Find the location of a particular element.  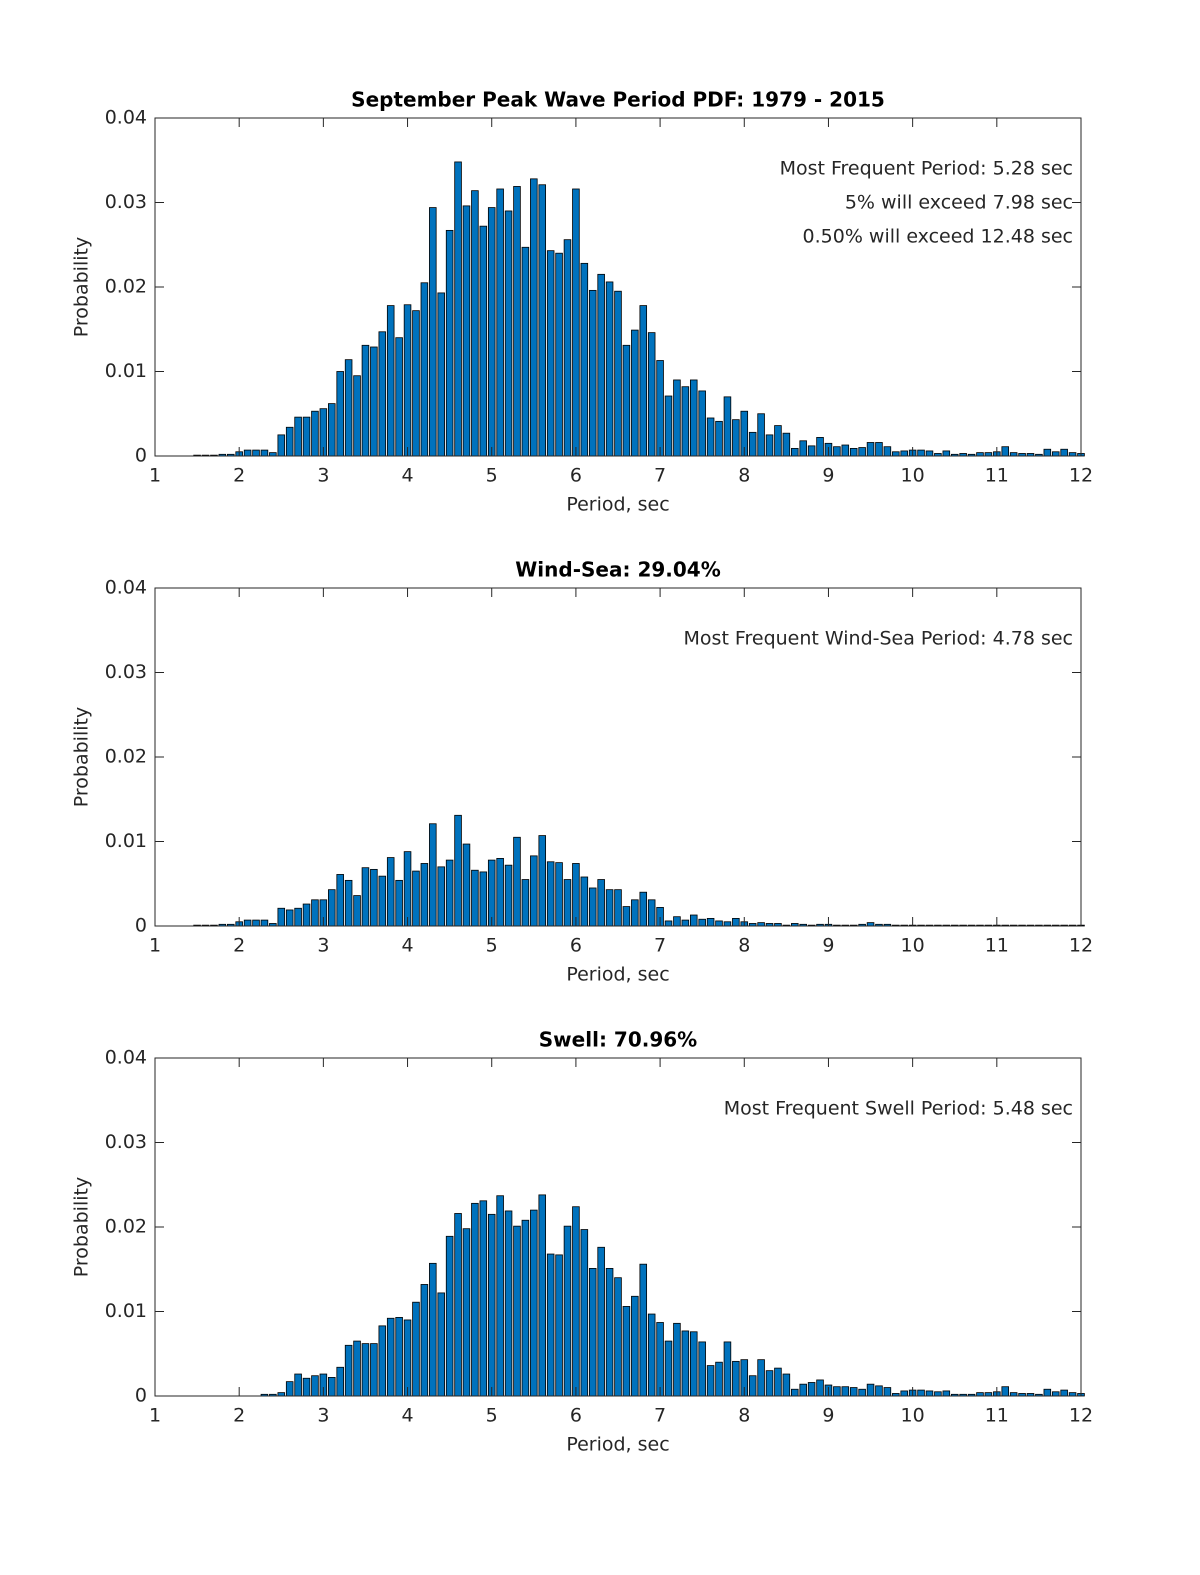

x-axis-label: Period, sec is located at coordinates (617, 505).